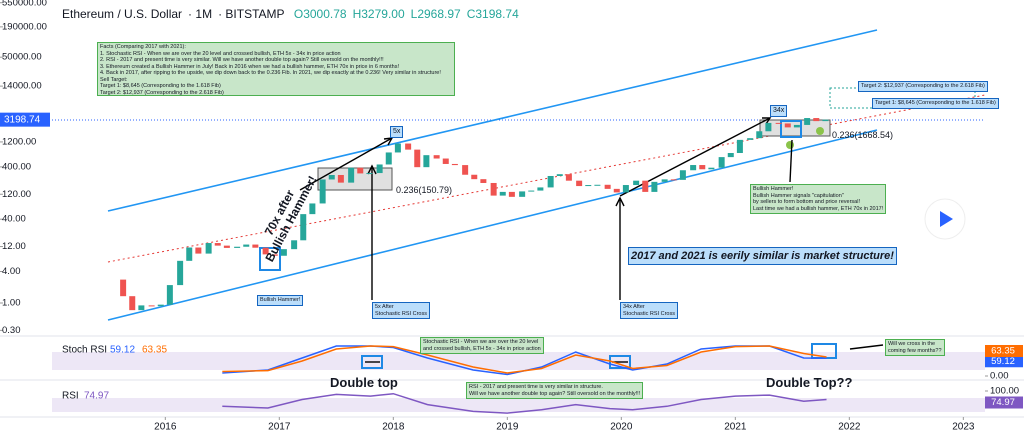  Describe the element at coordinates (999, 376) in the screenshot. I see `y-tick-label: 0.00` at that location.